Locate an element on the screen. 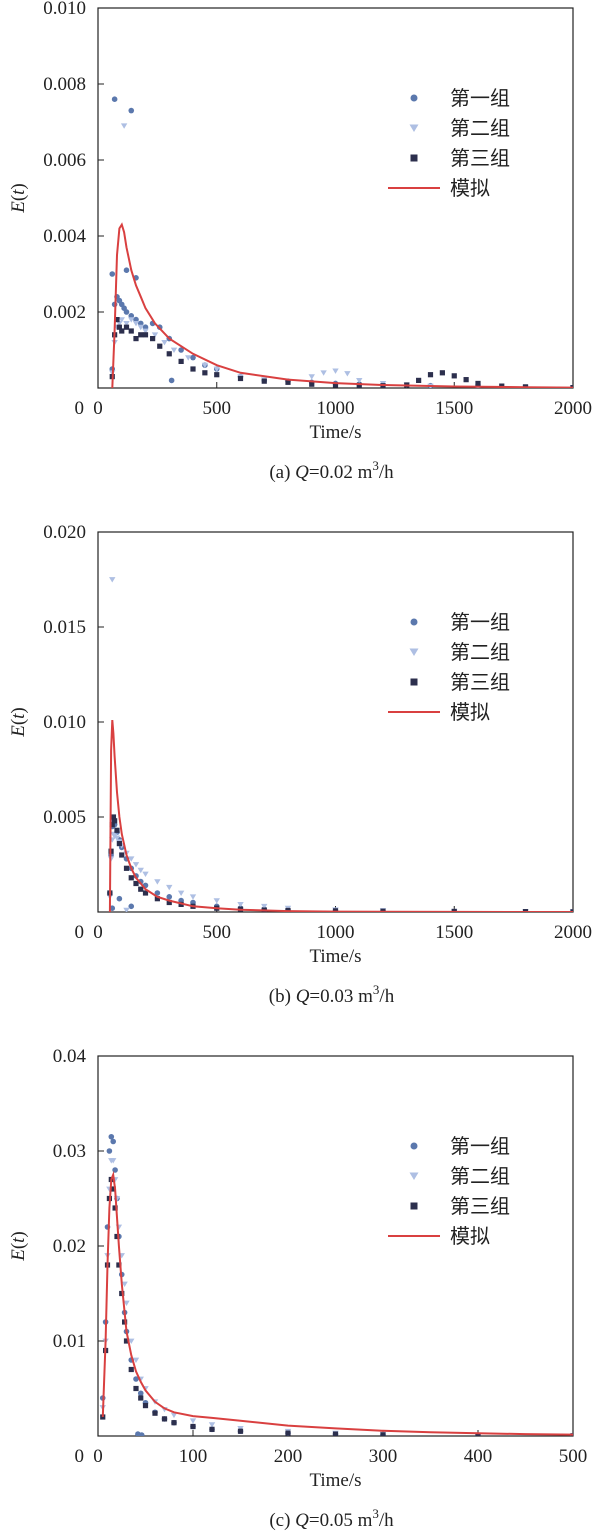  x-tick-label: 1000 is located at coordinates (336, 932).